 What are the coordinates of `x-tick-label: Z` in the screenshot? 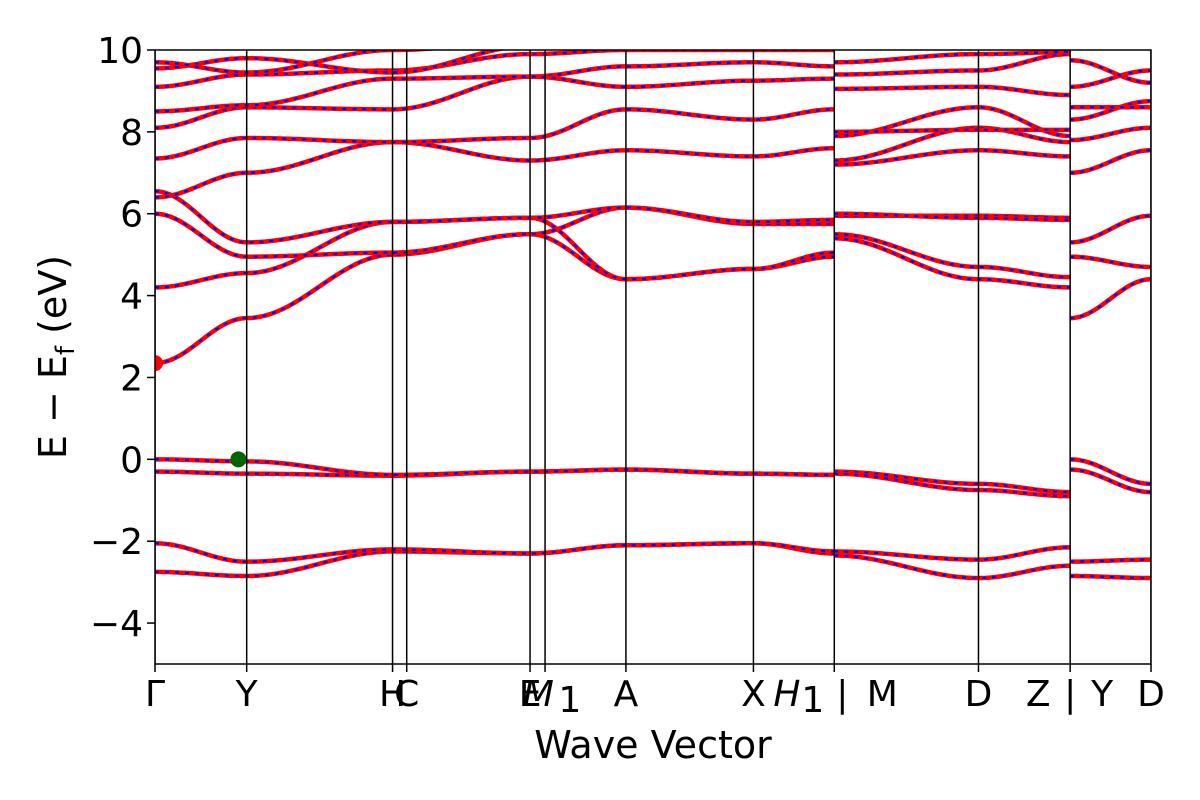 It's located at (1038, 694).